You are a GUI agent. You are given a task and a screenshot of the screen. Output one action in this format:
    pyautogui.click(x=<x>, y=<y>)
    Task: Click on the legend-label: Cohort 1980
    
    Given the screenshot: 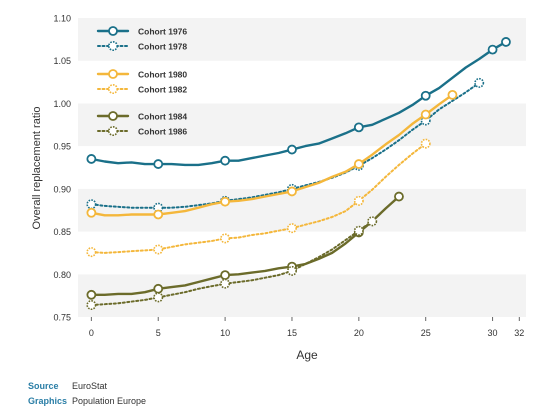 What is the action you would take?
    pyautogui.click(x=162, y=75)
    